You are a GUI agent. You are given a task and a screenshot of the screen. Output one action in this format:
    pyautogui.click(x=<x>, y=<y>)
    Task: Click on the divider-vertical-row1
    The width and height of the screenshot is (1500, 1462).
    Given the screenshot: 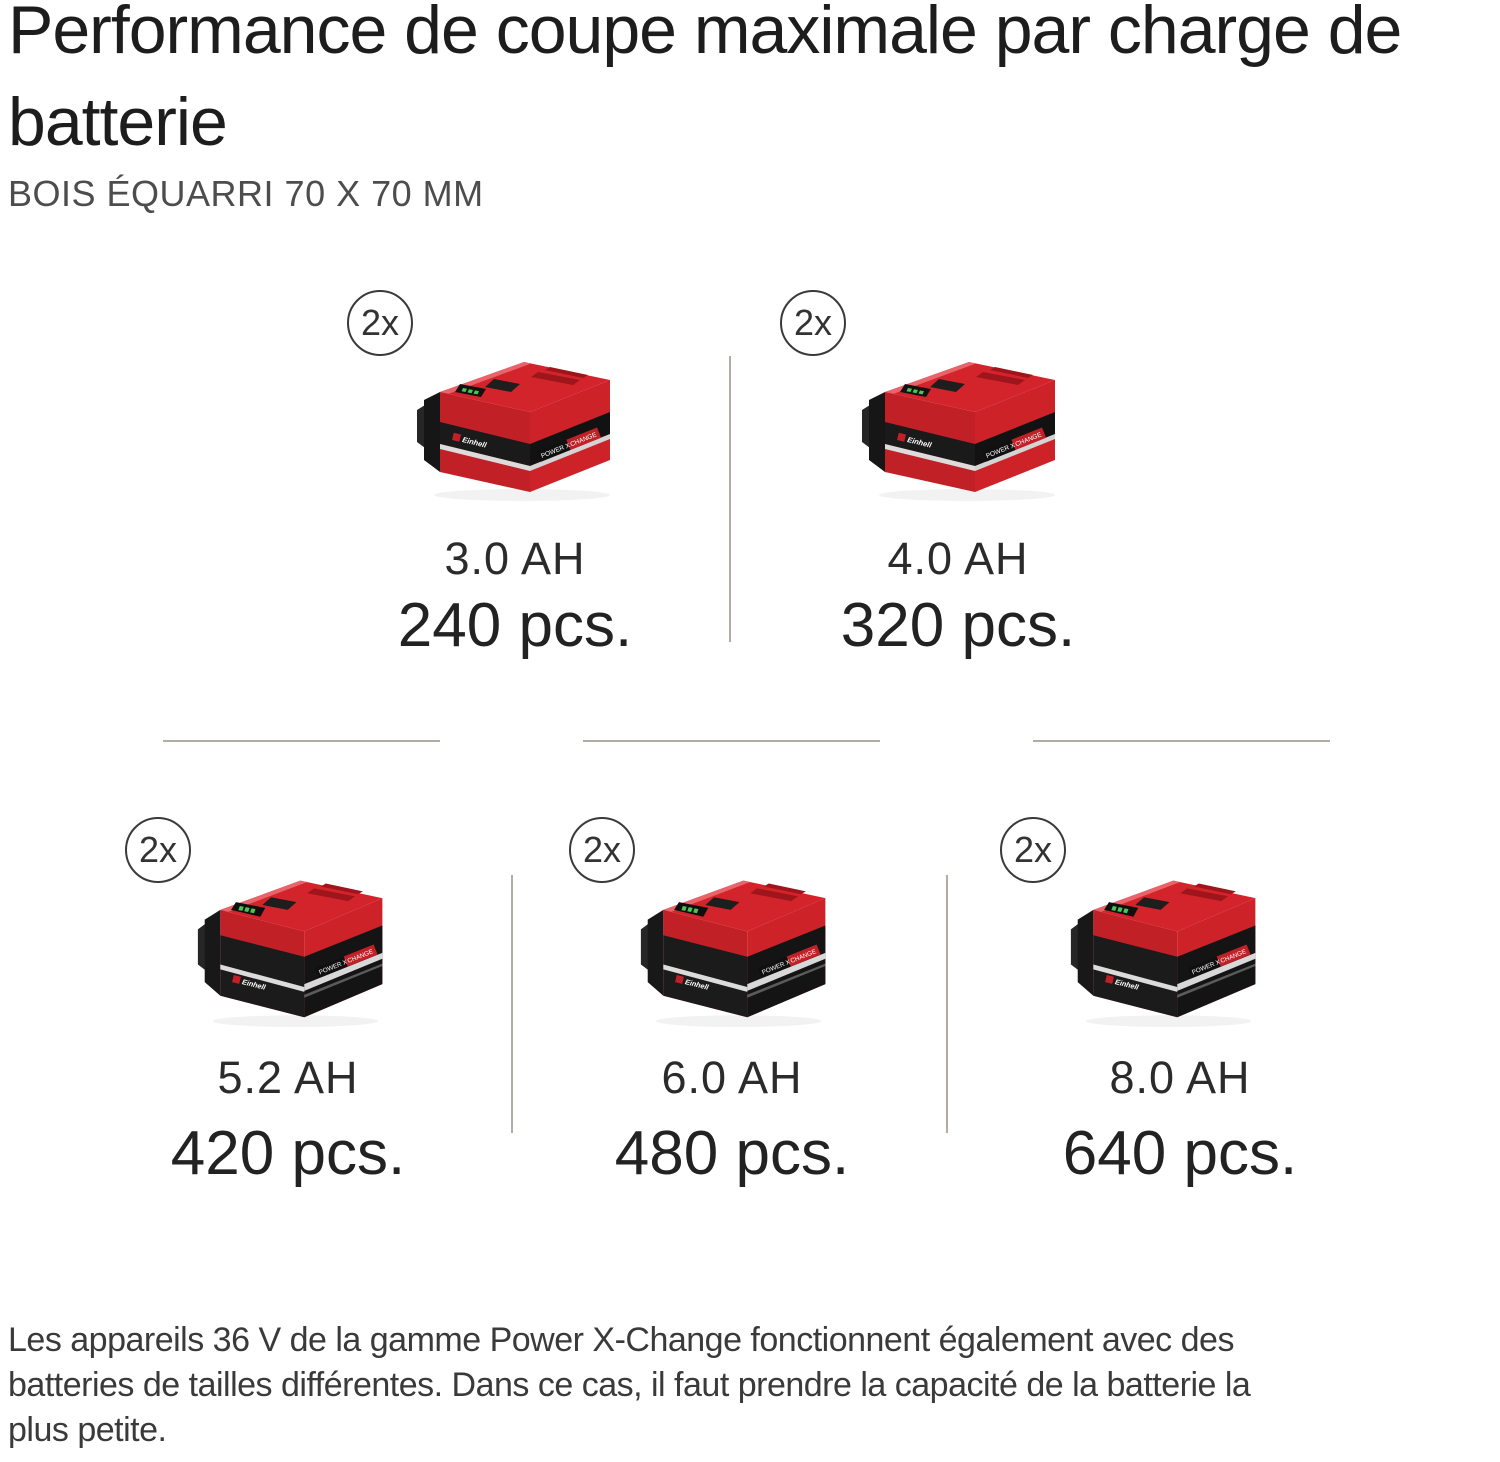 What is the action you would take?
    pyautogui.click(x=730, y=499)
    